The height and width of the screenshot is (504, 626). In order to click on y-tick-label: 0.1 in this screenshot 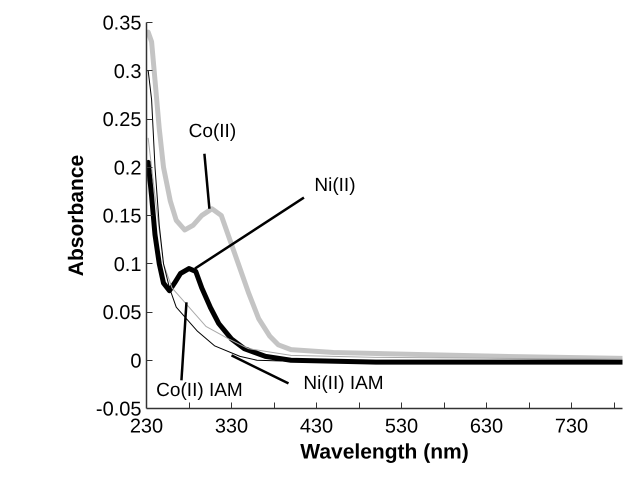, I will do `click(128, 265)`.